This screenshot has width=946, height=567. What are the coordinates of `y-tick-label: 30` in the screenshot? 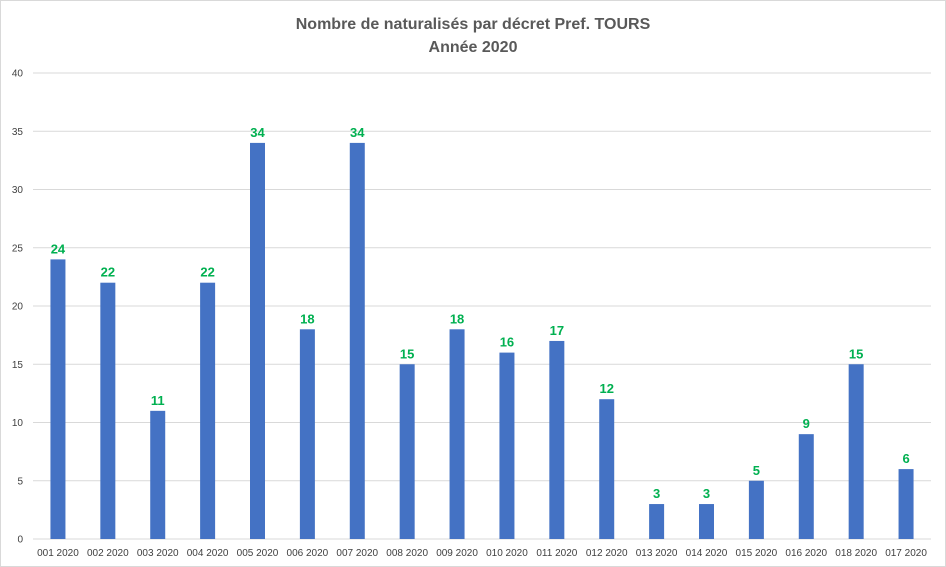 It's located at (18, 190).